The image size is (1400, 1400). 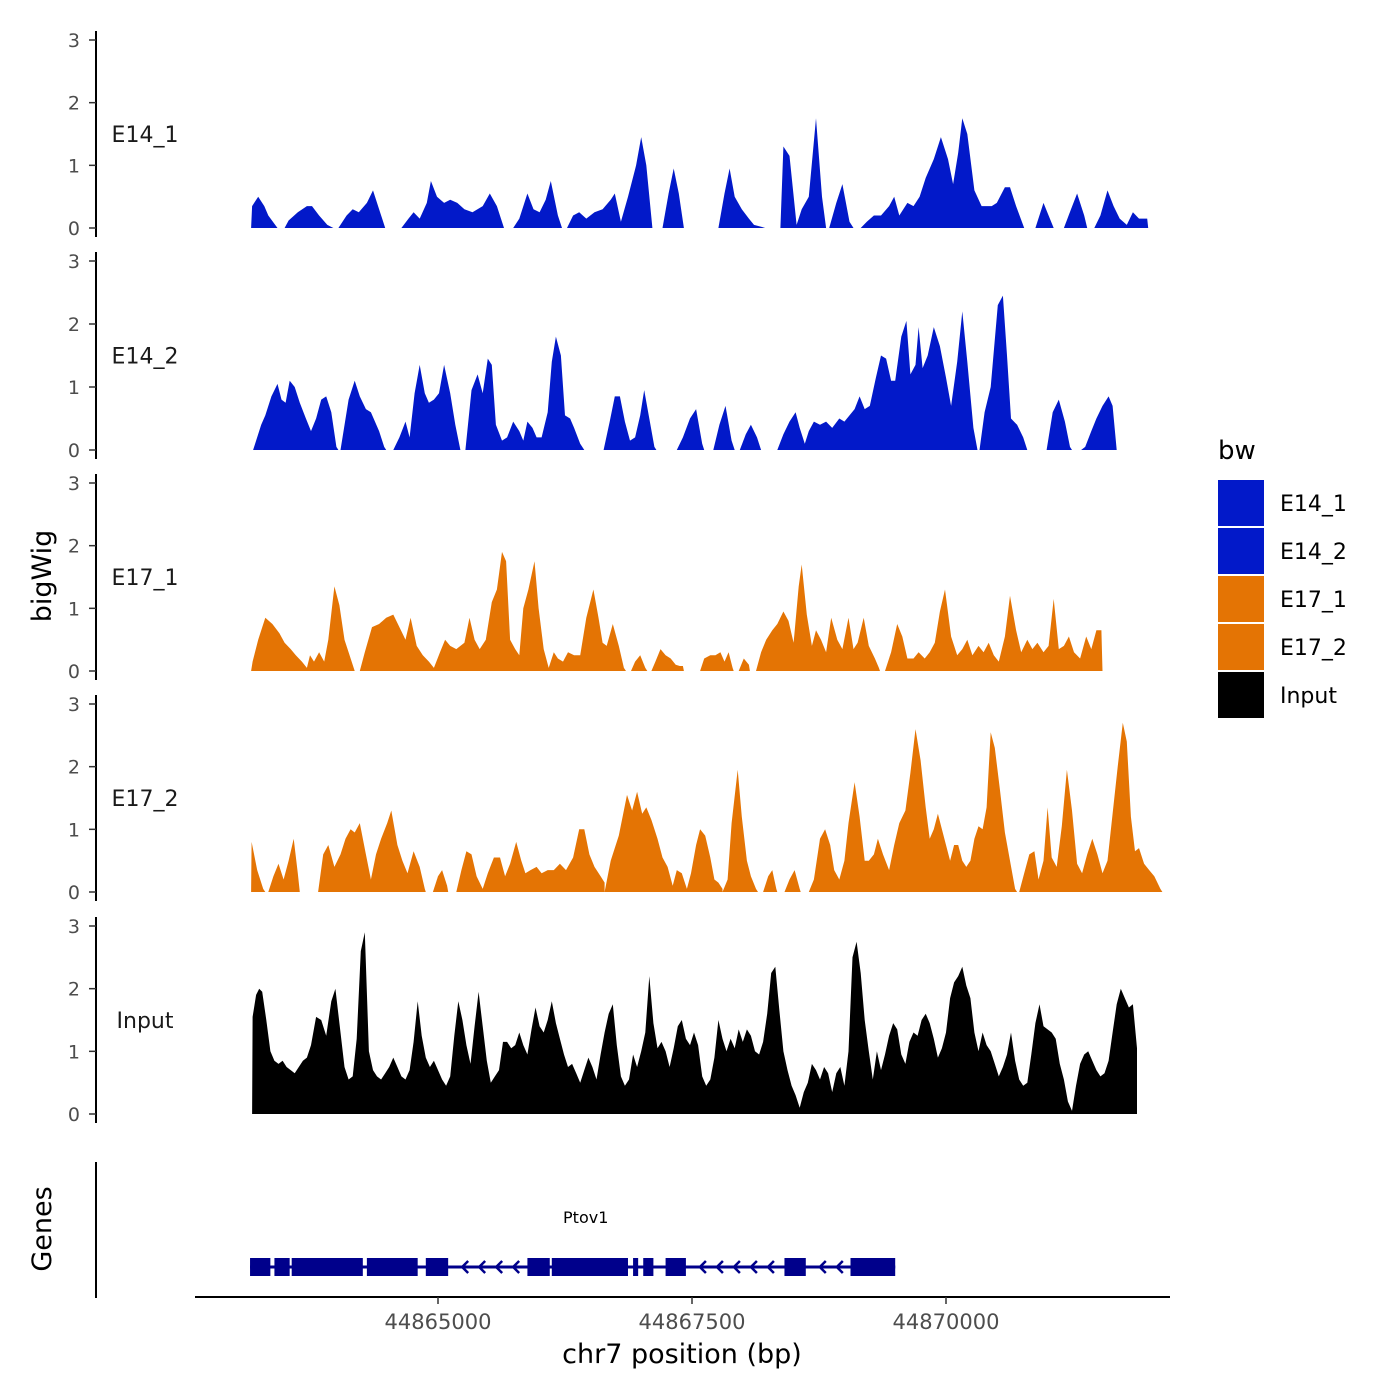 I want to click on track-E17_1: 0 1 2 3 E17_1, so click(x=585, y=578).